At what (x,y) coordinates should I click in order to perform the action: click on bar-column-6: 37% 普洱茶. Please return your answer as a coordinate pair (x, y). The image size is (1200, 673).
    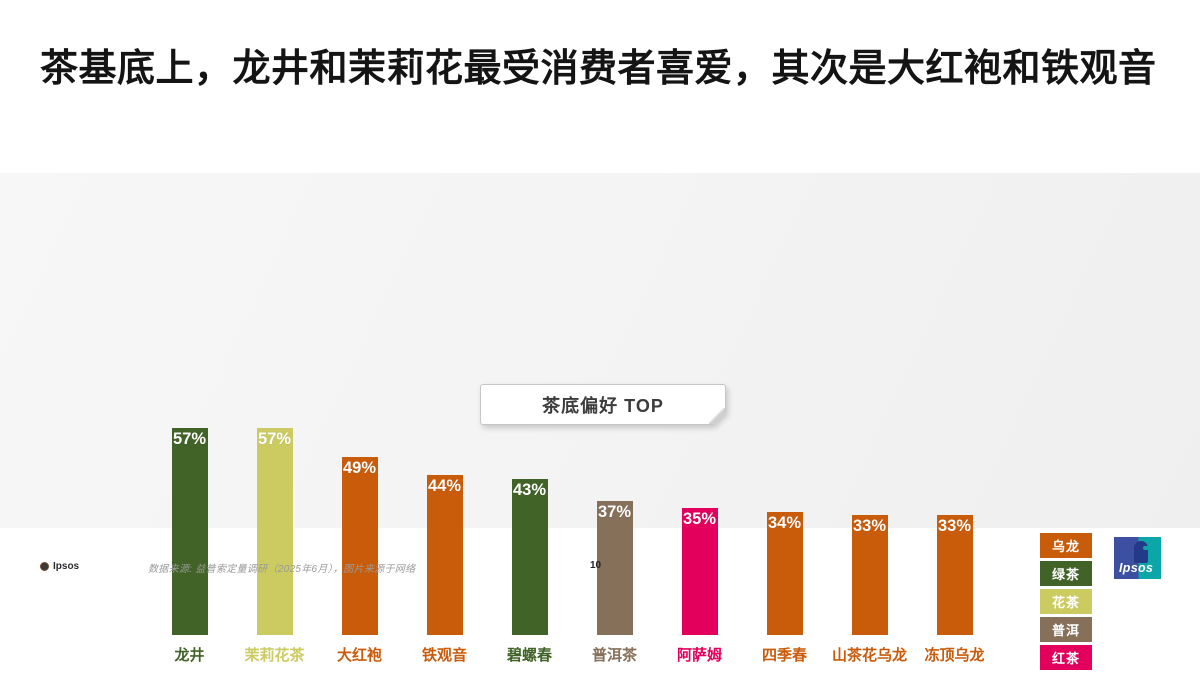
    Looking at the image, I should click on (614, 546).